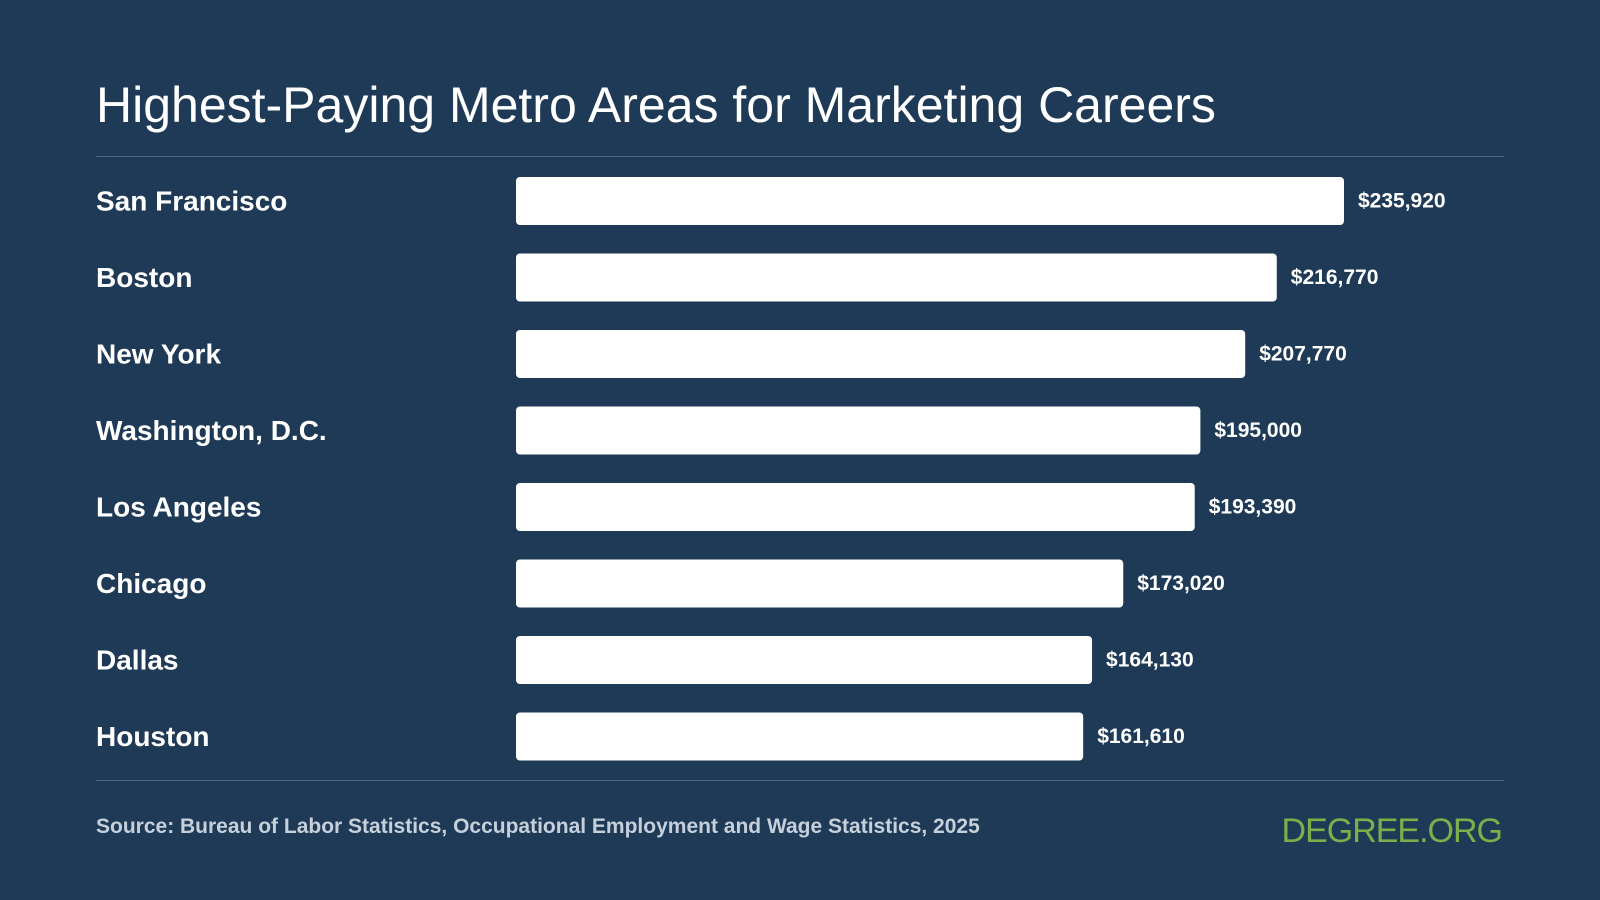 This screenshot has width=1600, height=900. What do you see at coordinates (158, 354) in the screenshot?
I see `category-label: New York` at bounding box center [158, 354].